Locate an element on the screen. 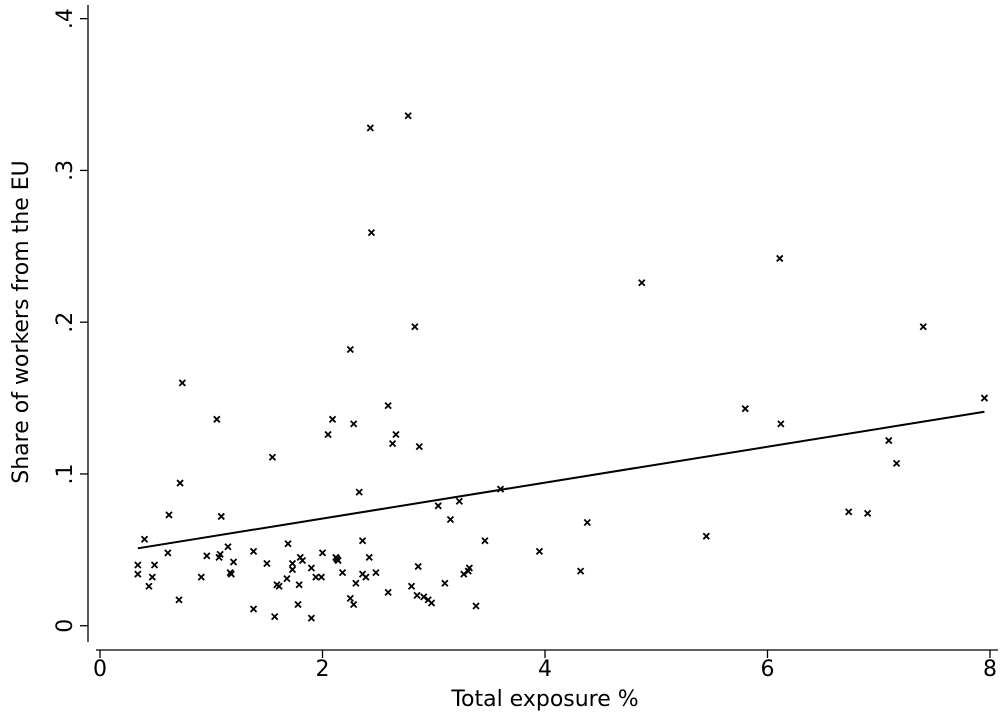 This screenshot has height=717, width=1004. x-tick-label: 6 is located at coordinates (767, 669).